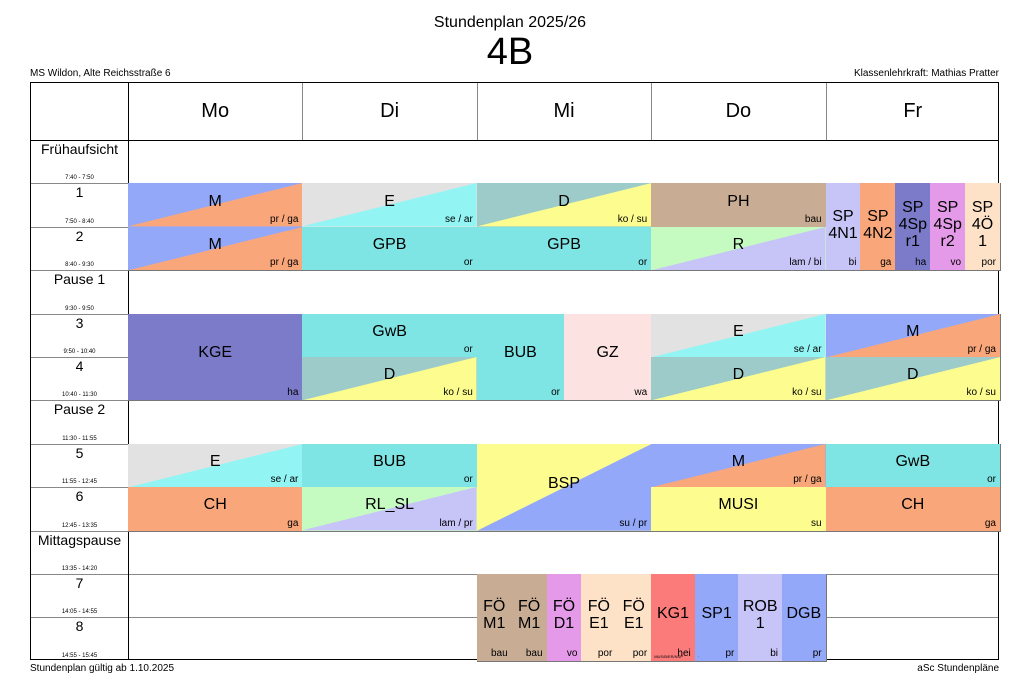 Image resolution: width=1020 pixels, height=685 pixels. Describe the element at coordinates (389, 201) in the screenshot. I see `lesson-subject: E` at that location.